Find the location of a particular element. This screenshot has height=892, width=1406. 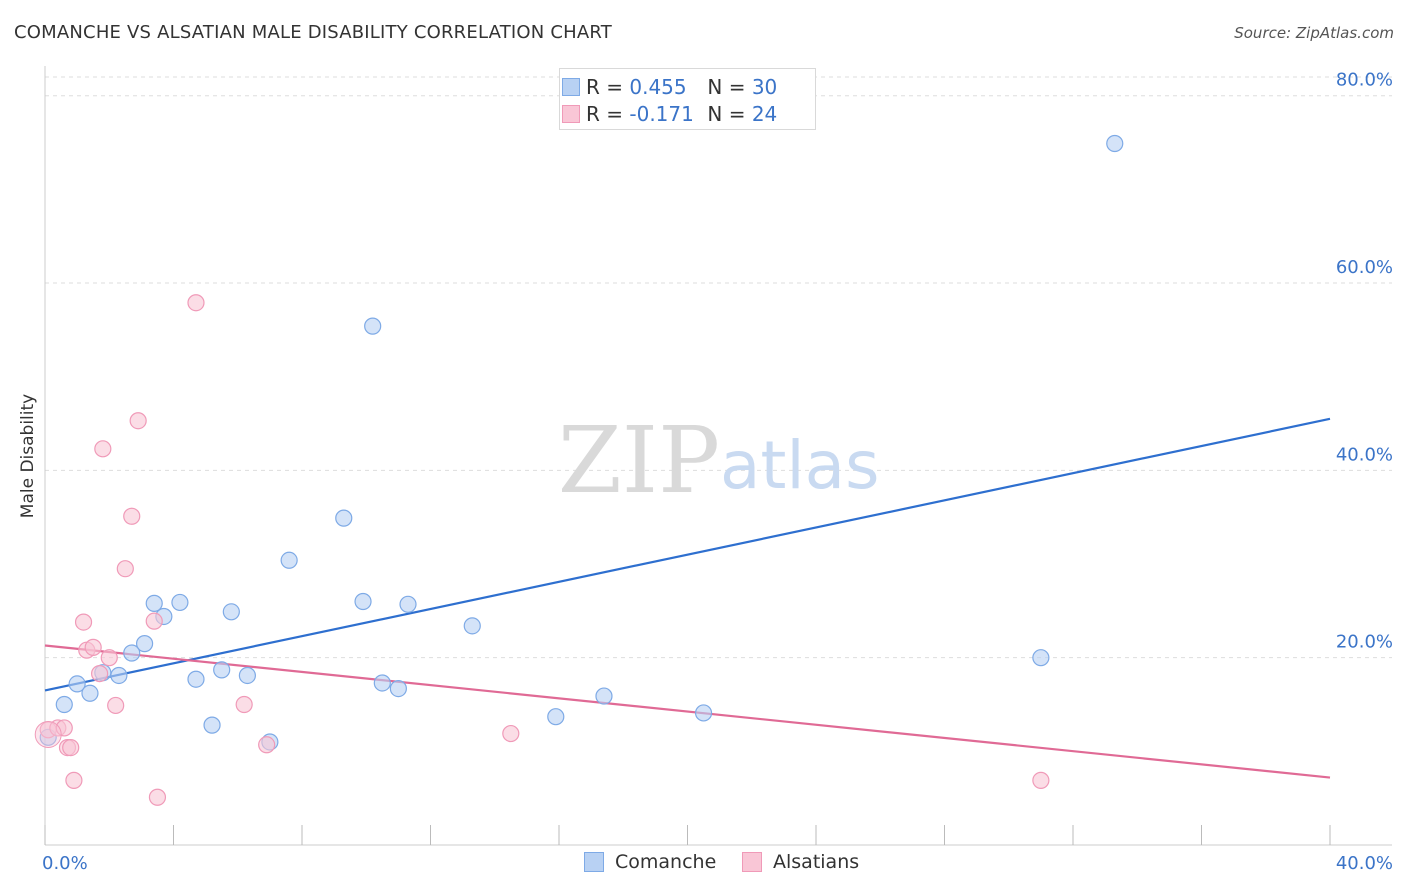

legend-row-comanche: R = 0.455 N = 30 is located at coordinates (670, 87).